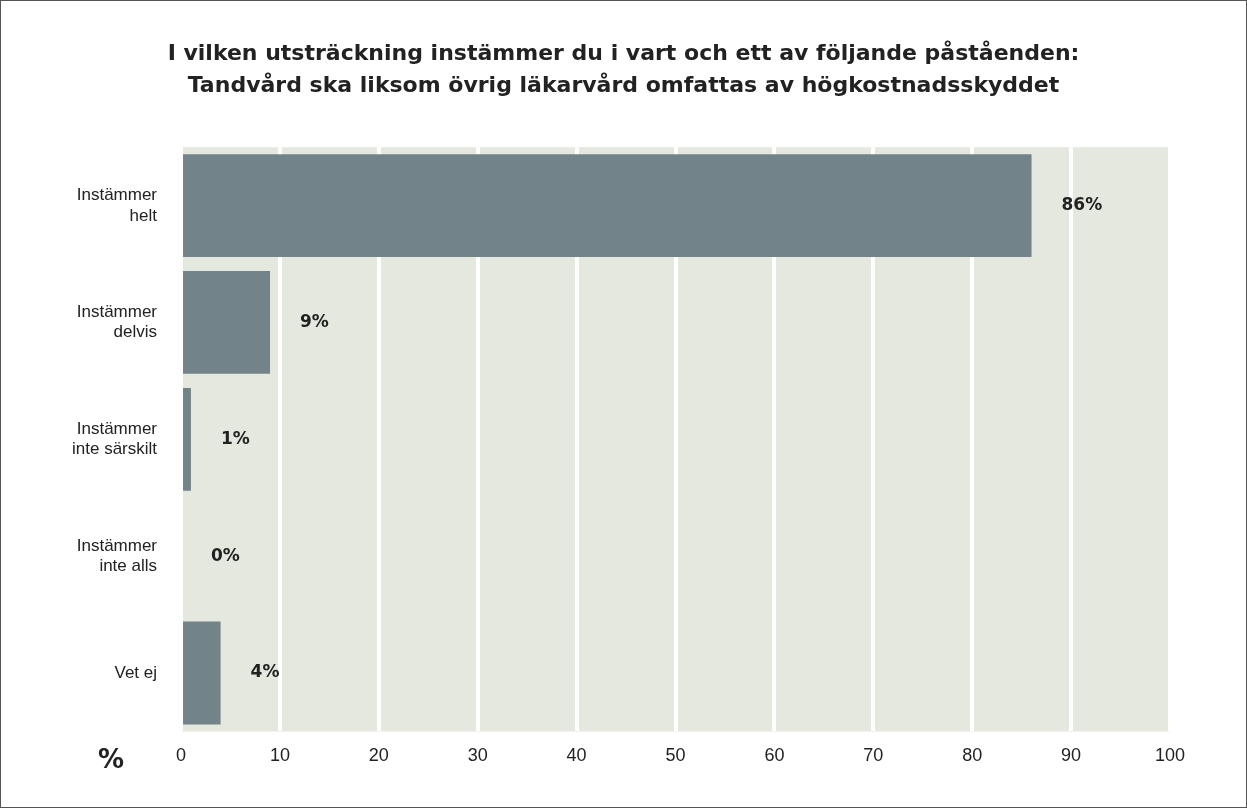 This screenshot has height=808, width=1247. What do you see at coordinates (279, 755) in the screenshot?
I see `x-tick-label: 10` at bounding box center [279, 755].